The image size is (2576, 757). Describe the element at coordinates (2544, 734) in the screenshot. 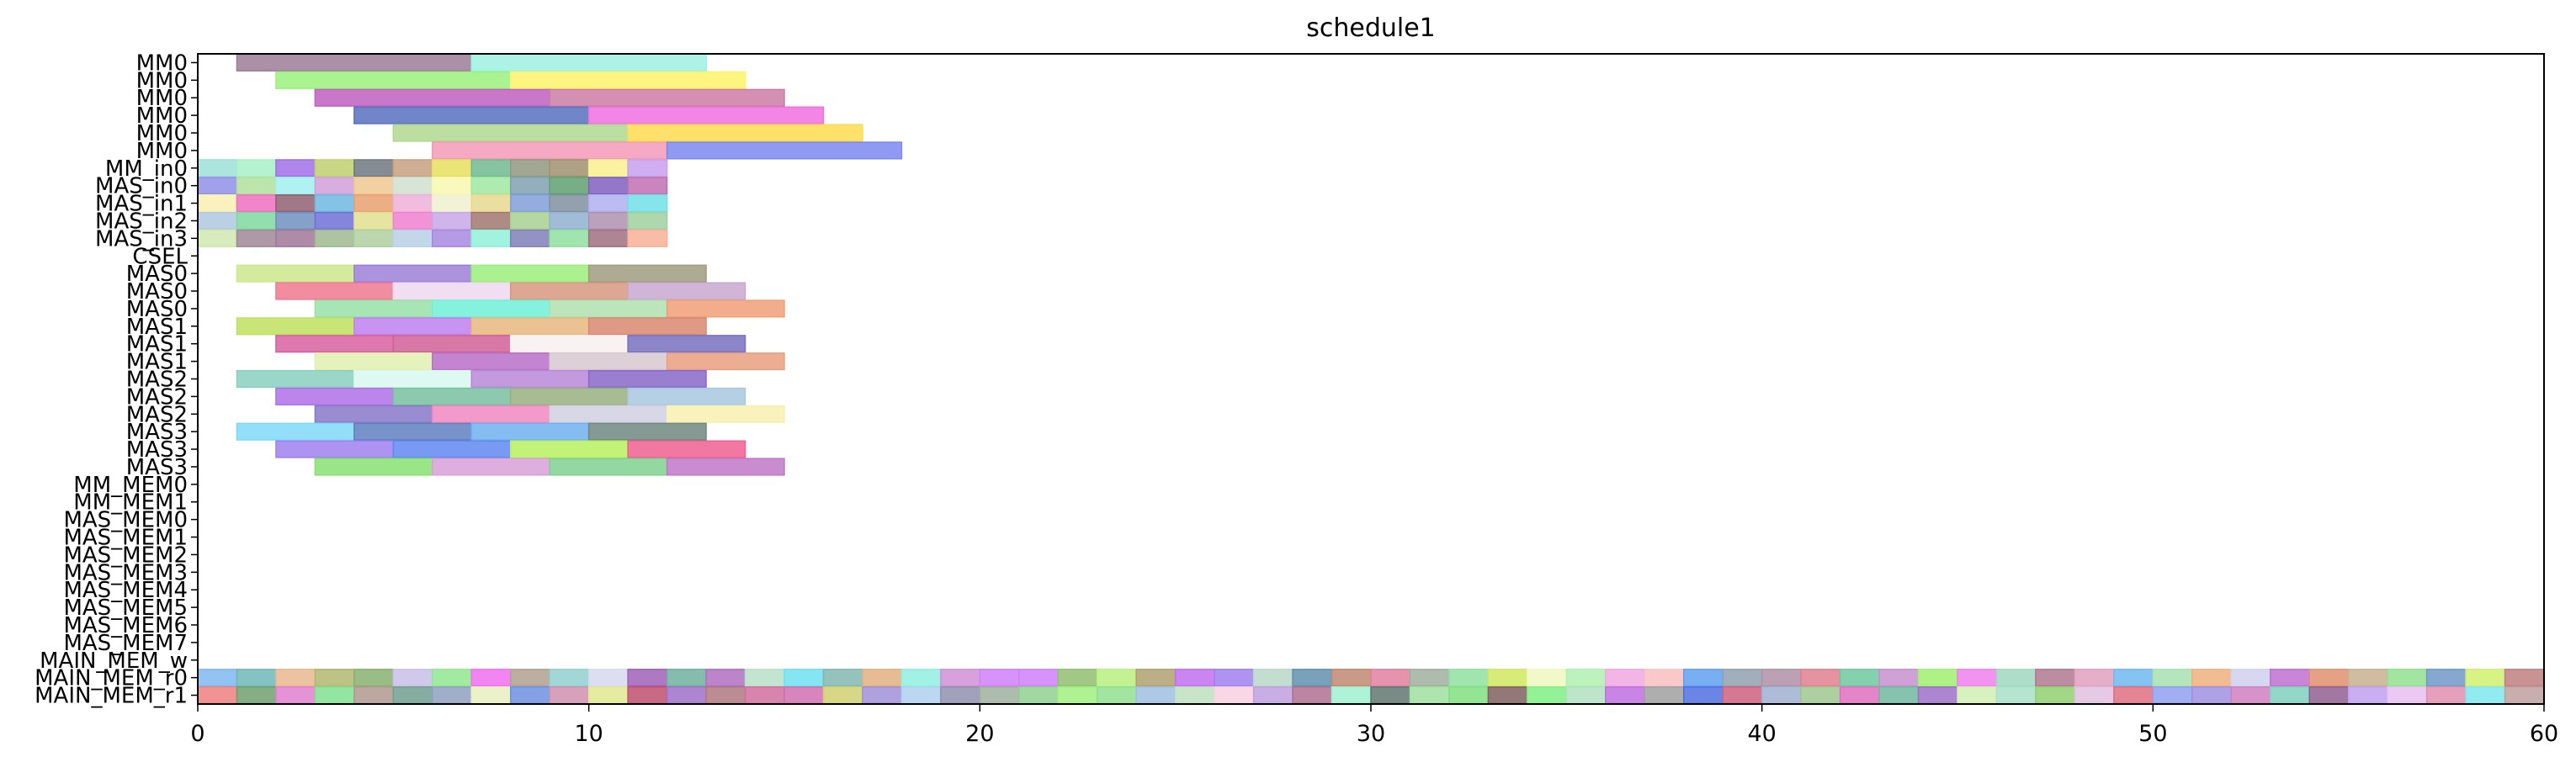

I see `x-tick-label: 60` at that location.